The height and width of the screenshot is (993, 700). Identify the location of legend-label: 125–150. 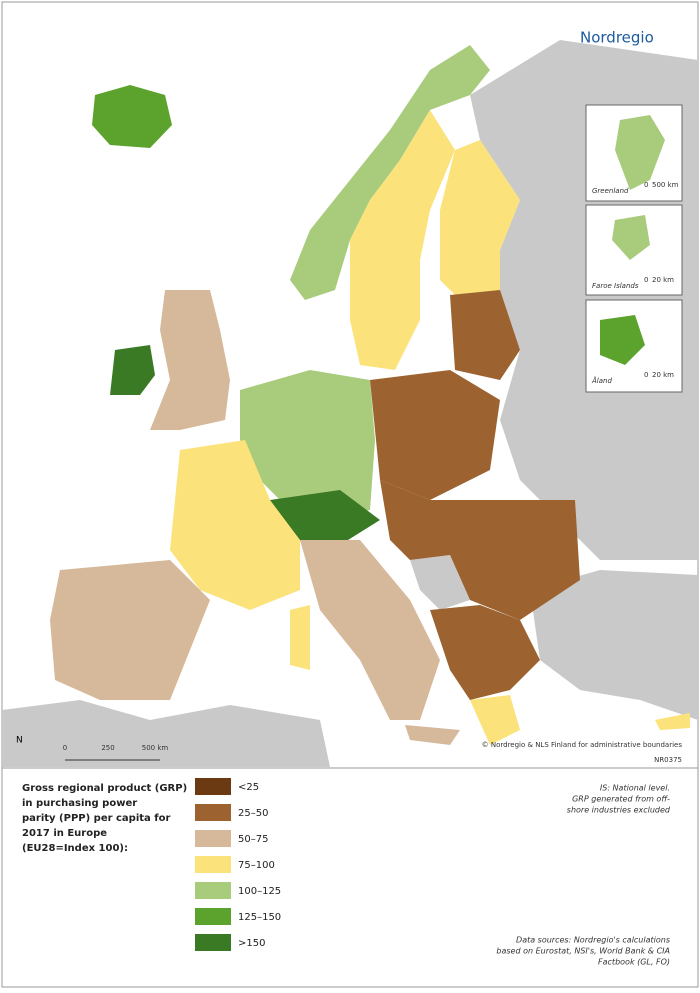
(259, 917).